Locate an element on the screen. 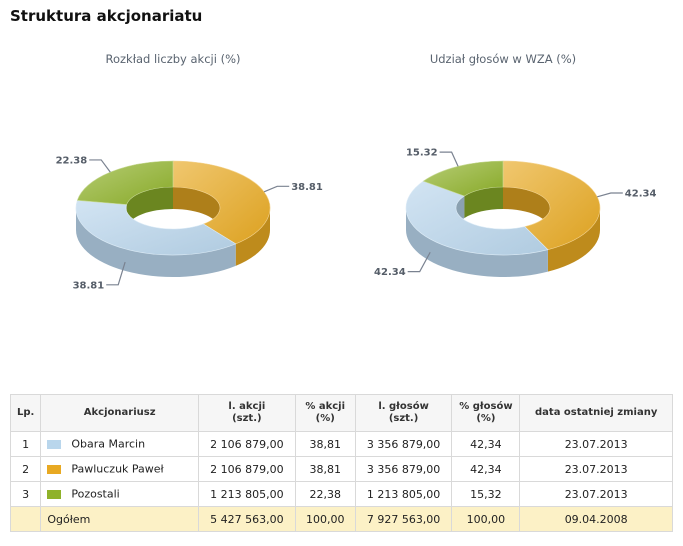  cell-holder: Obara Marcin is located at coordinates (119, 444).